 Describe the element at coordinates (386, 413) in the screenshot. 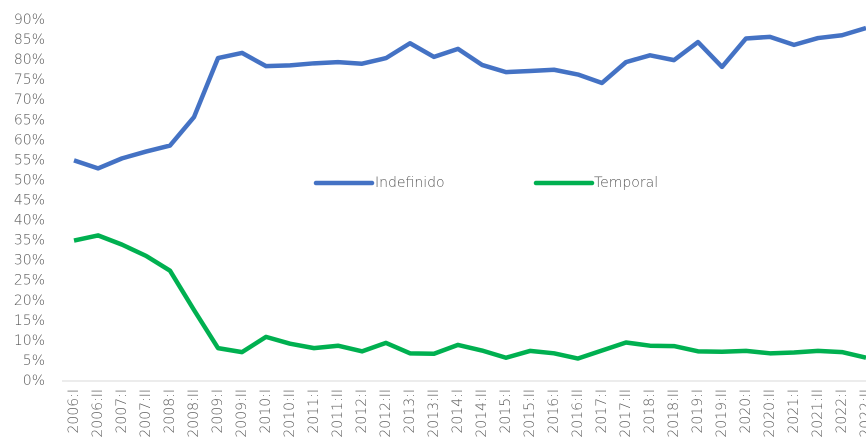

I see `x-tick-label: 2012:II` at that location.